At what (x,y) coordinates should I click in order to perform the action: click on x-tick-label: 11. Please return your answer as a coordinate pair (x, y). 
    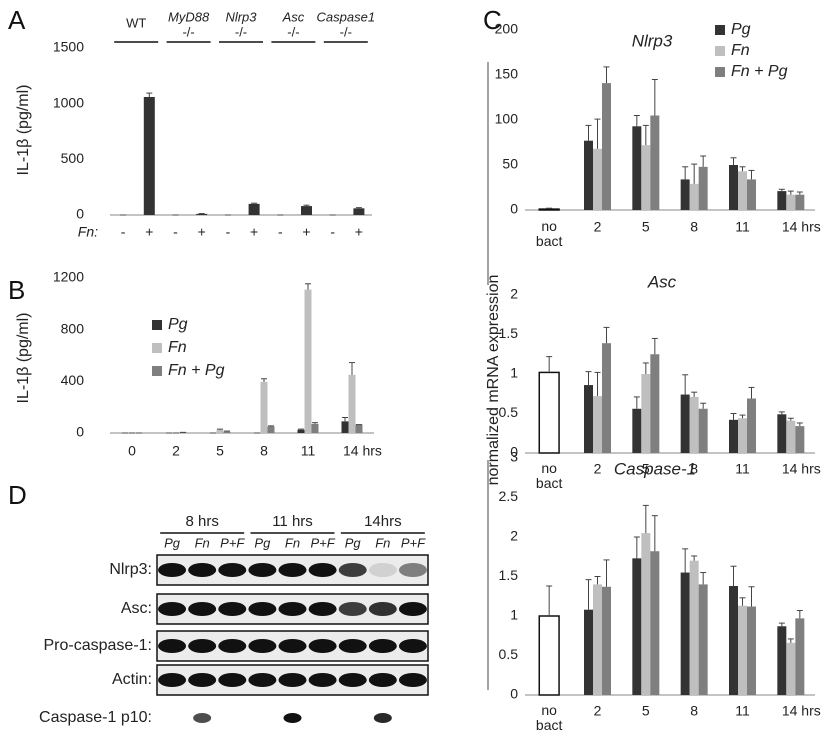
    Looking at the image, I should click on (742, 711).